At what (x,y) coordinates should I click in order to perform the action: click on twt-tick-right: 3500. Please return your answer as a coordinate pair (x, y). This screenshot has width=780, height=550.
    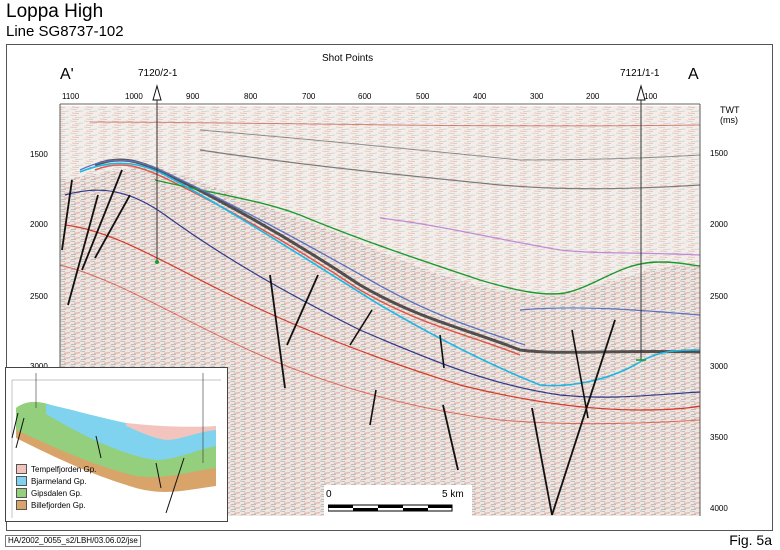
    Looking at the image, I should click on (719, 437).